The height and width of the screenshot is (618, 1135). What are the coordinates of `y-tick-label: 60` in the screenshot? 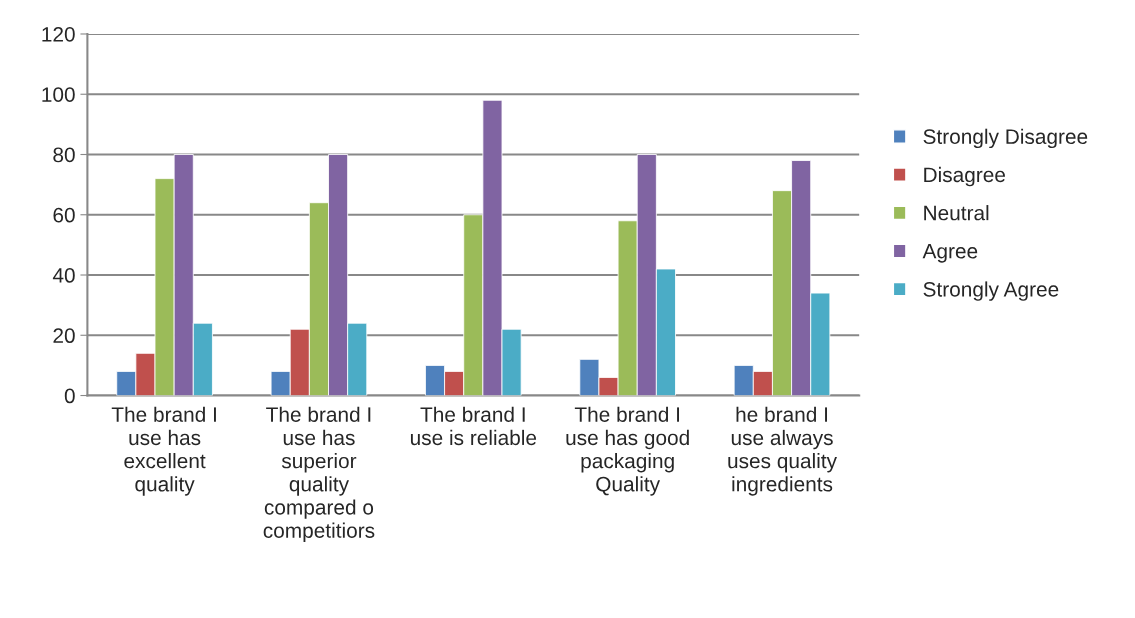 It's located at (64, 215).